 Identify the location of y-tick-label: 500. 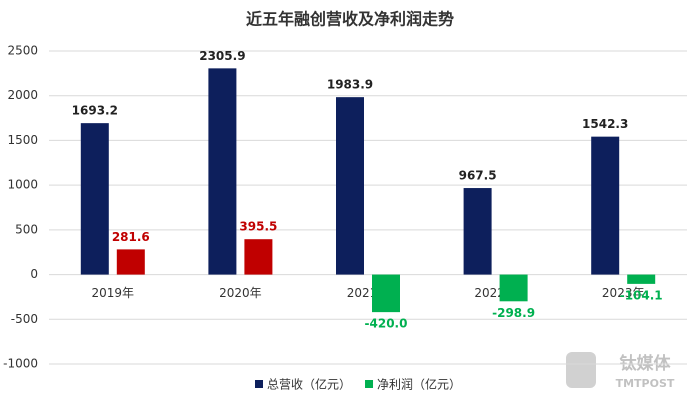
(26, 229).